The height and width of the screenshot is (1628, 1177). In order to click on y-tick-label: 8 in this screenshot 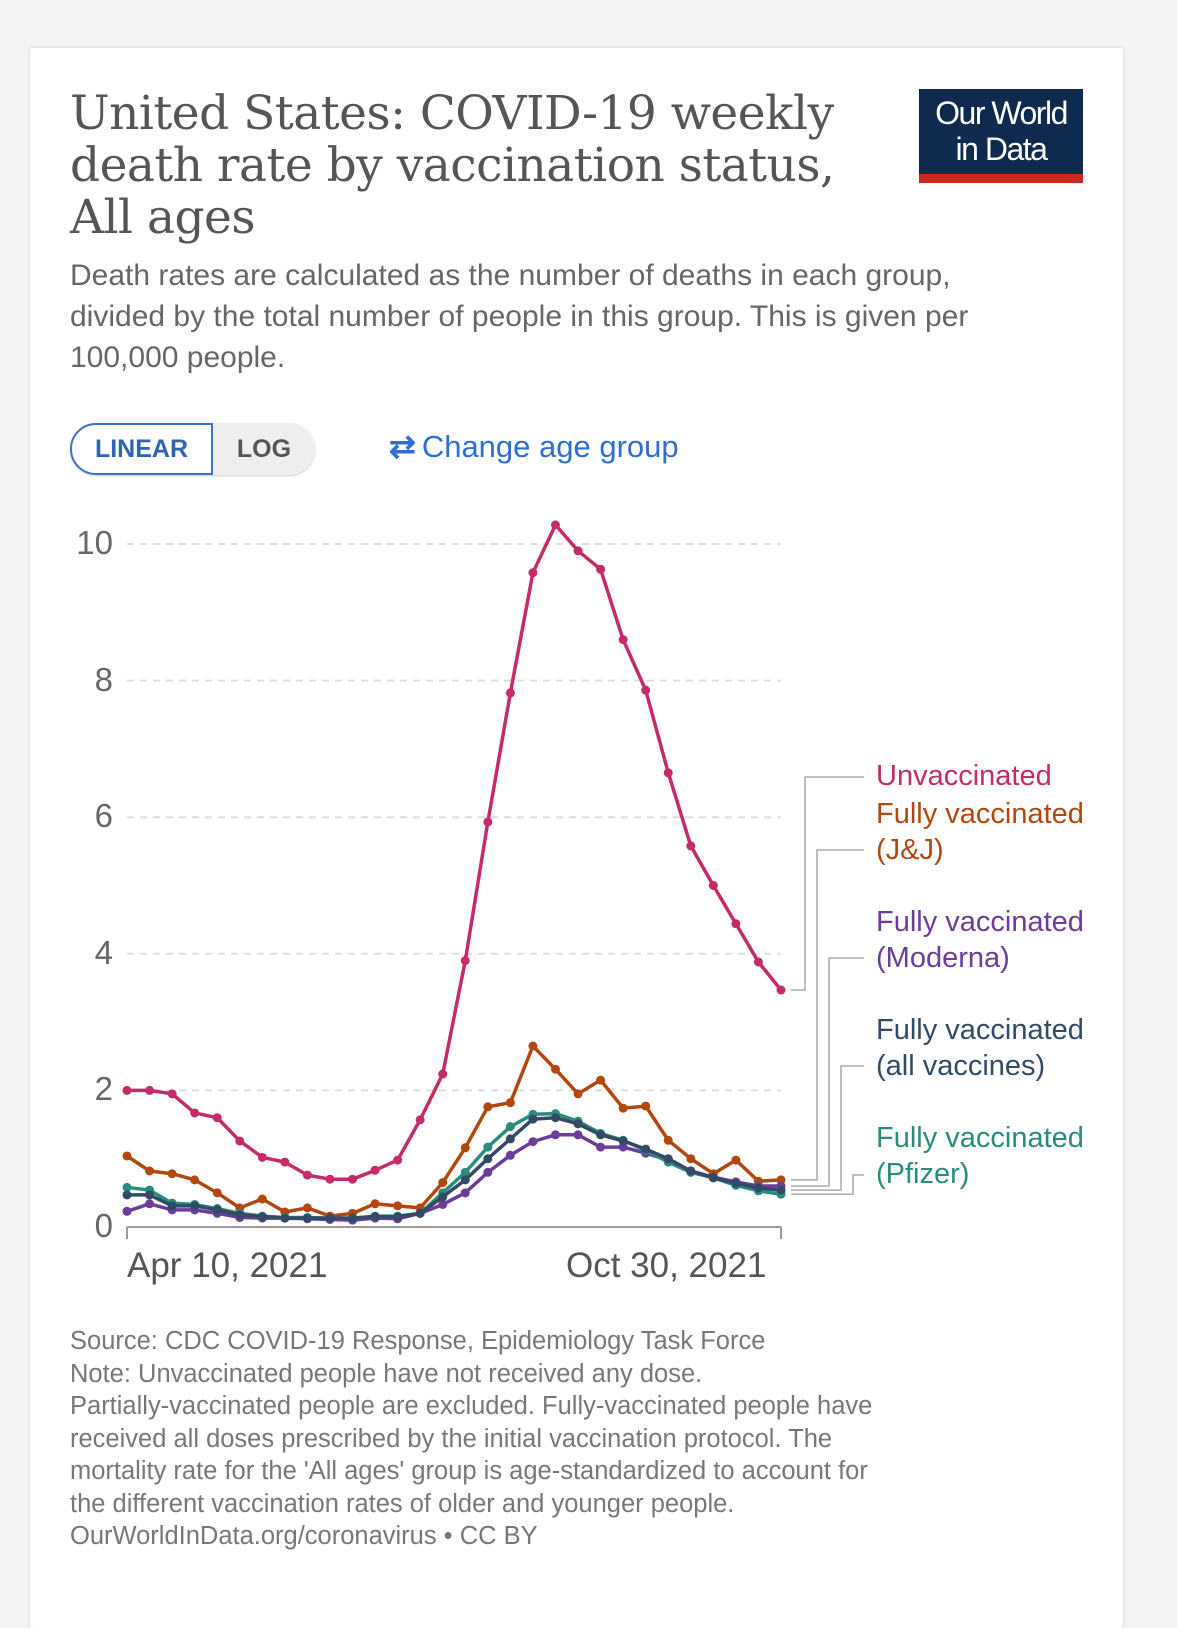, I will do `click(103, 679)`.